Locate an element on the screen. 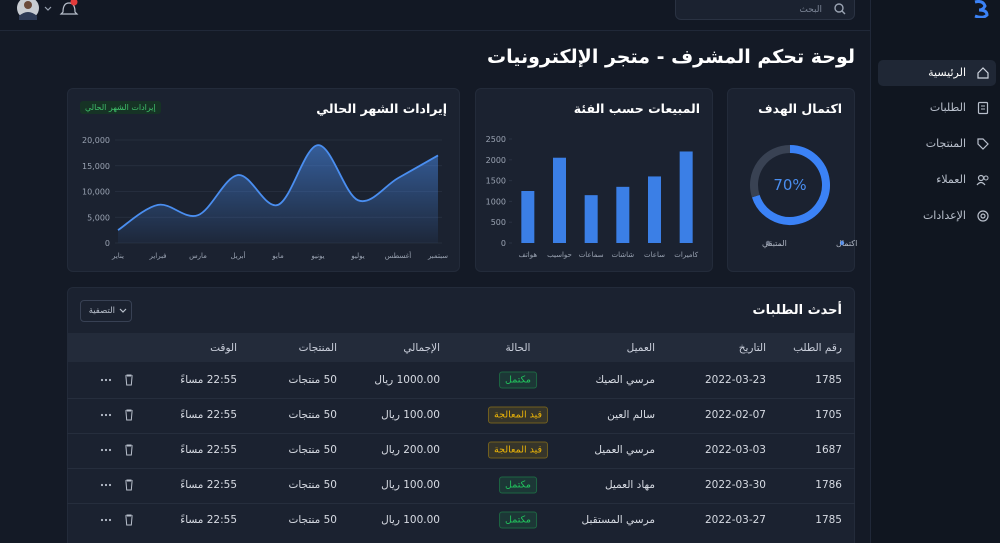  search-box: البحث is located at coordinates (765, 10).